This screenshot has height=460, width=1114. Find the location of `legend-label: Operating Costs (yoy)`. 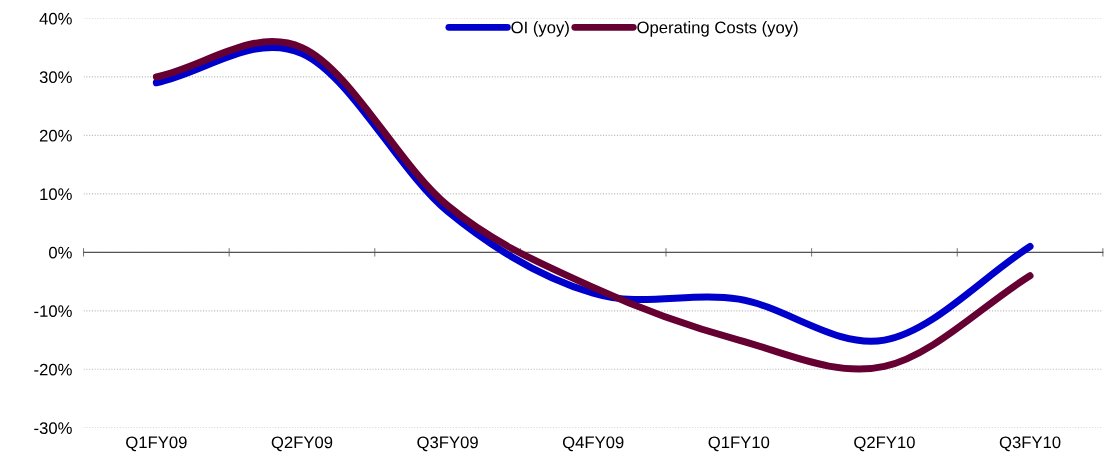

legend-label: Operating Costs (yoy) is located at coordinates (717, 29).